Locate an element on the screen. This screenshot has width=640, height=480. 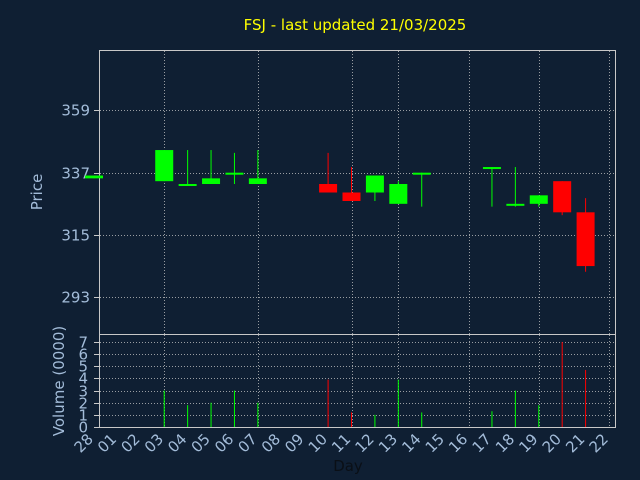
price-tick-label: 315 is located at coordinates (75, 236).